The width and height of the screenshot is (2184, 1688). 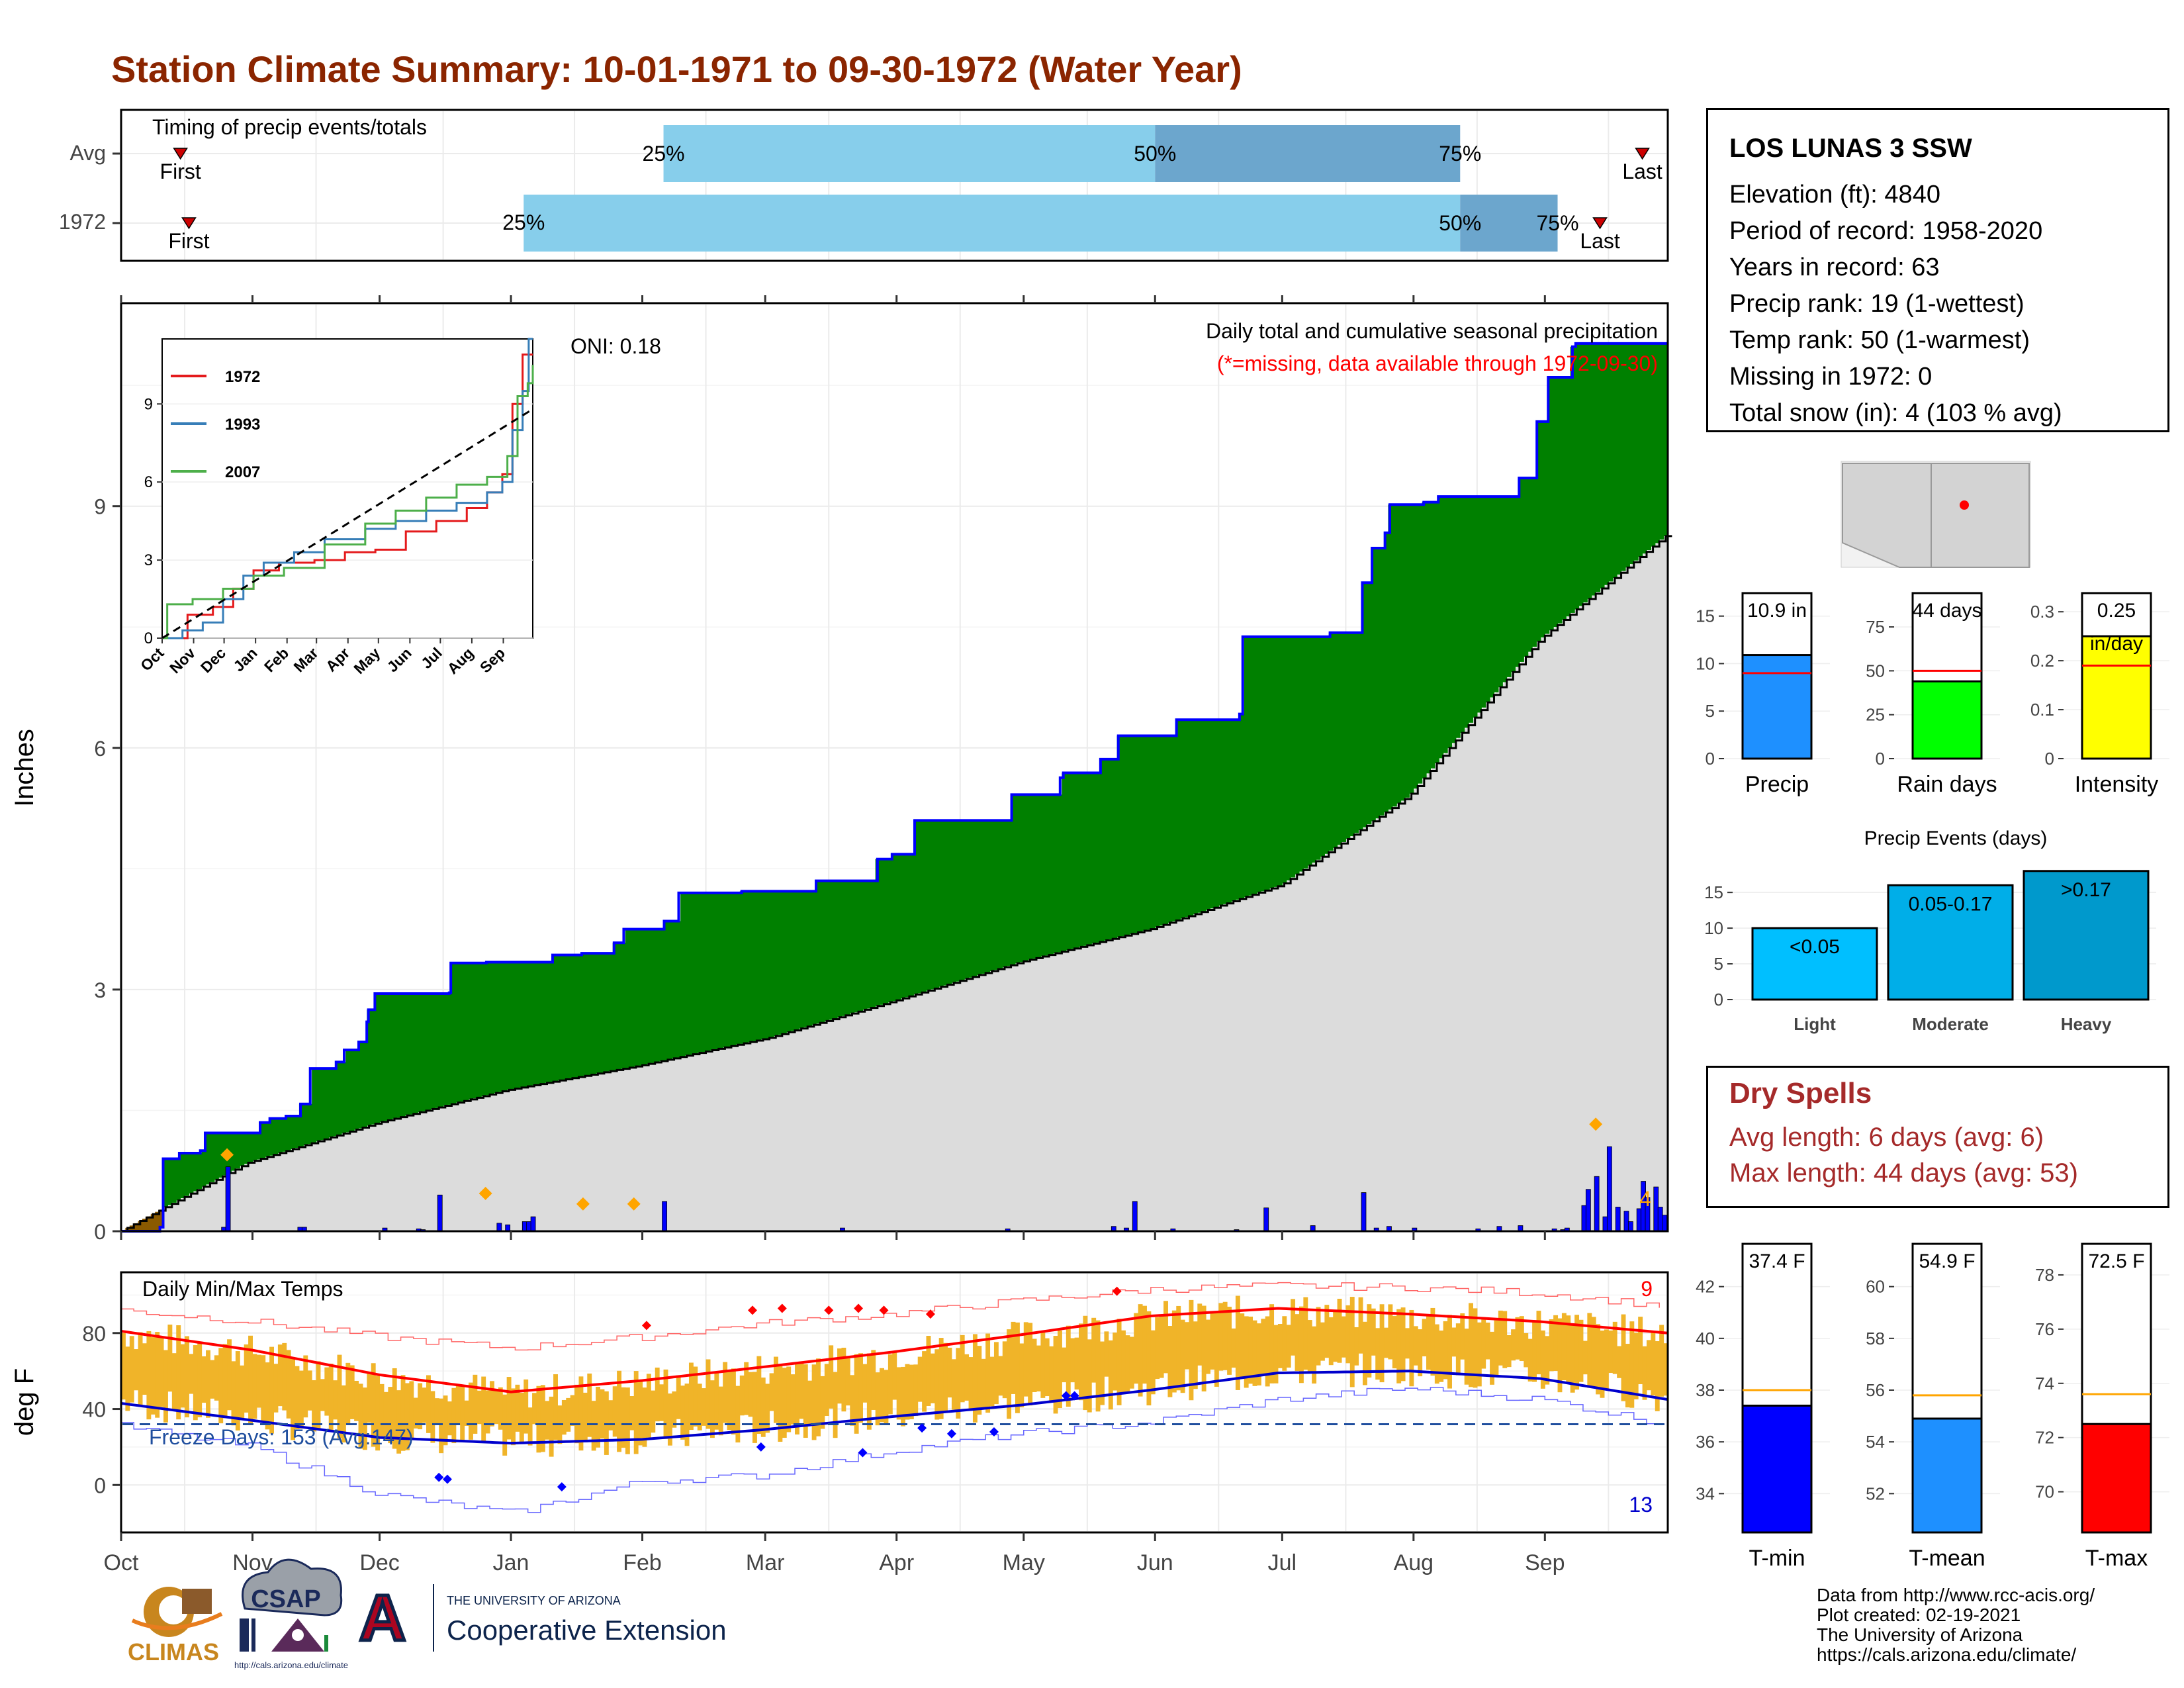 What do you see at coordinates (1947, 720) in the screenshot?
I see `precip-summary-1-bar` at bounding box center [1947, 720].